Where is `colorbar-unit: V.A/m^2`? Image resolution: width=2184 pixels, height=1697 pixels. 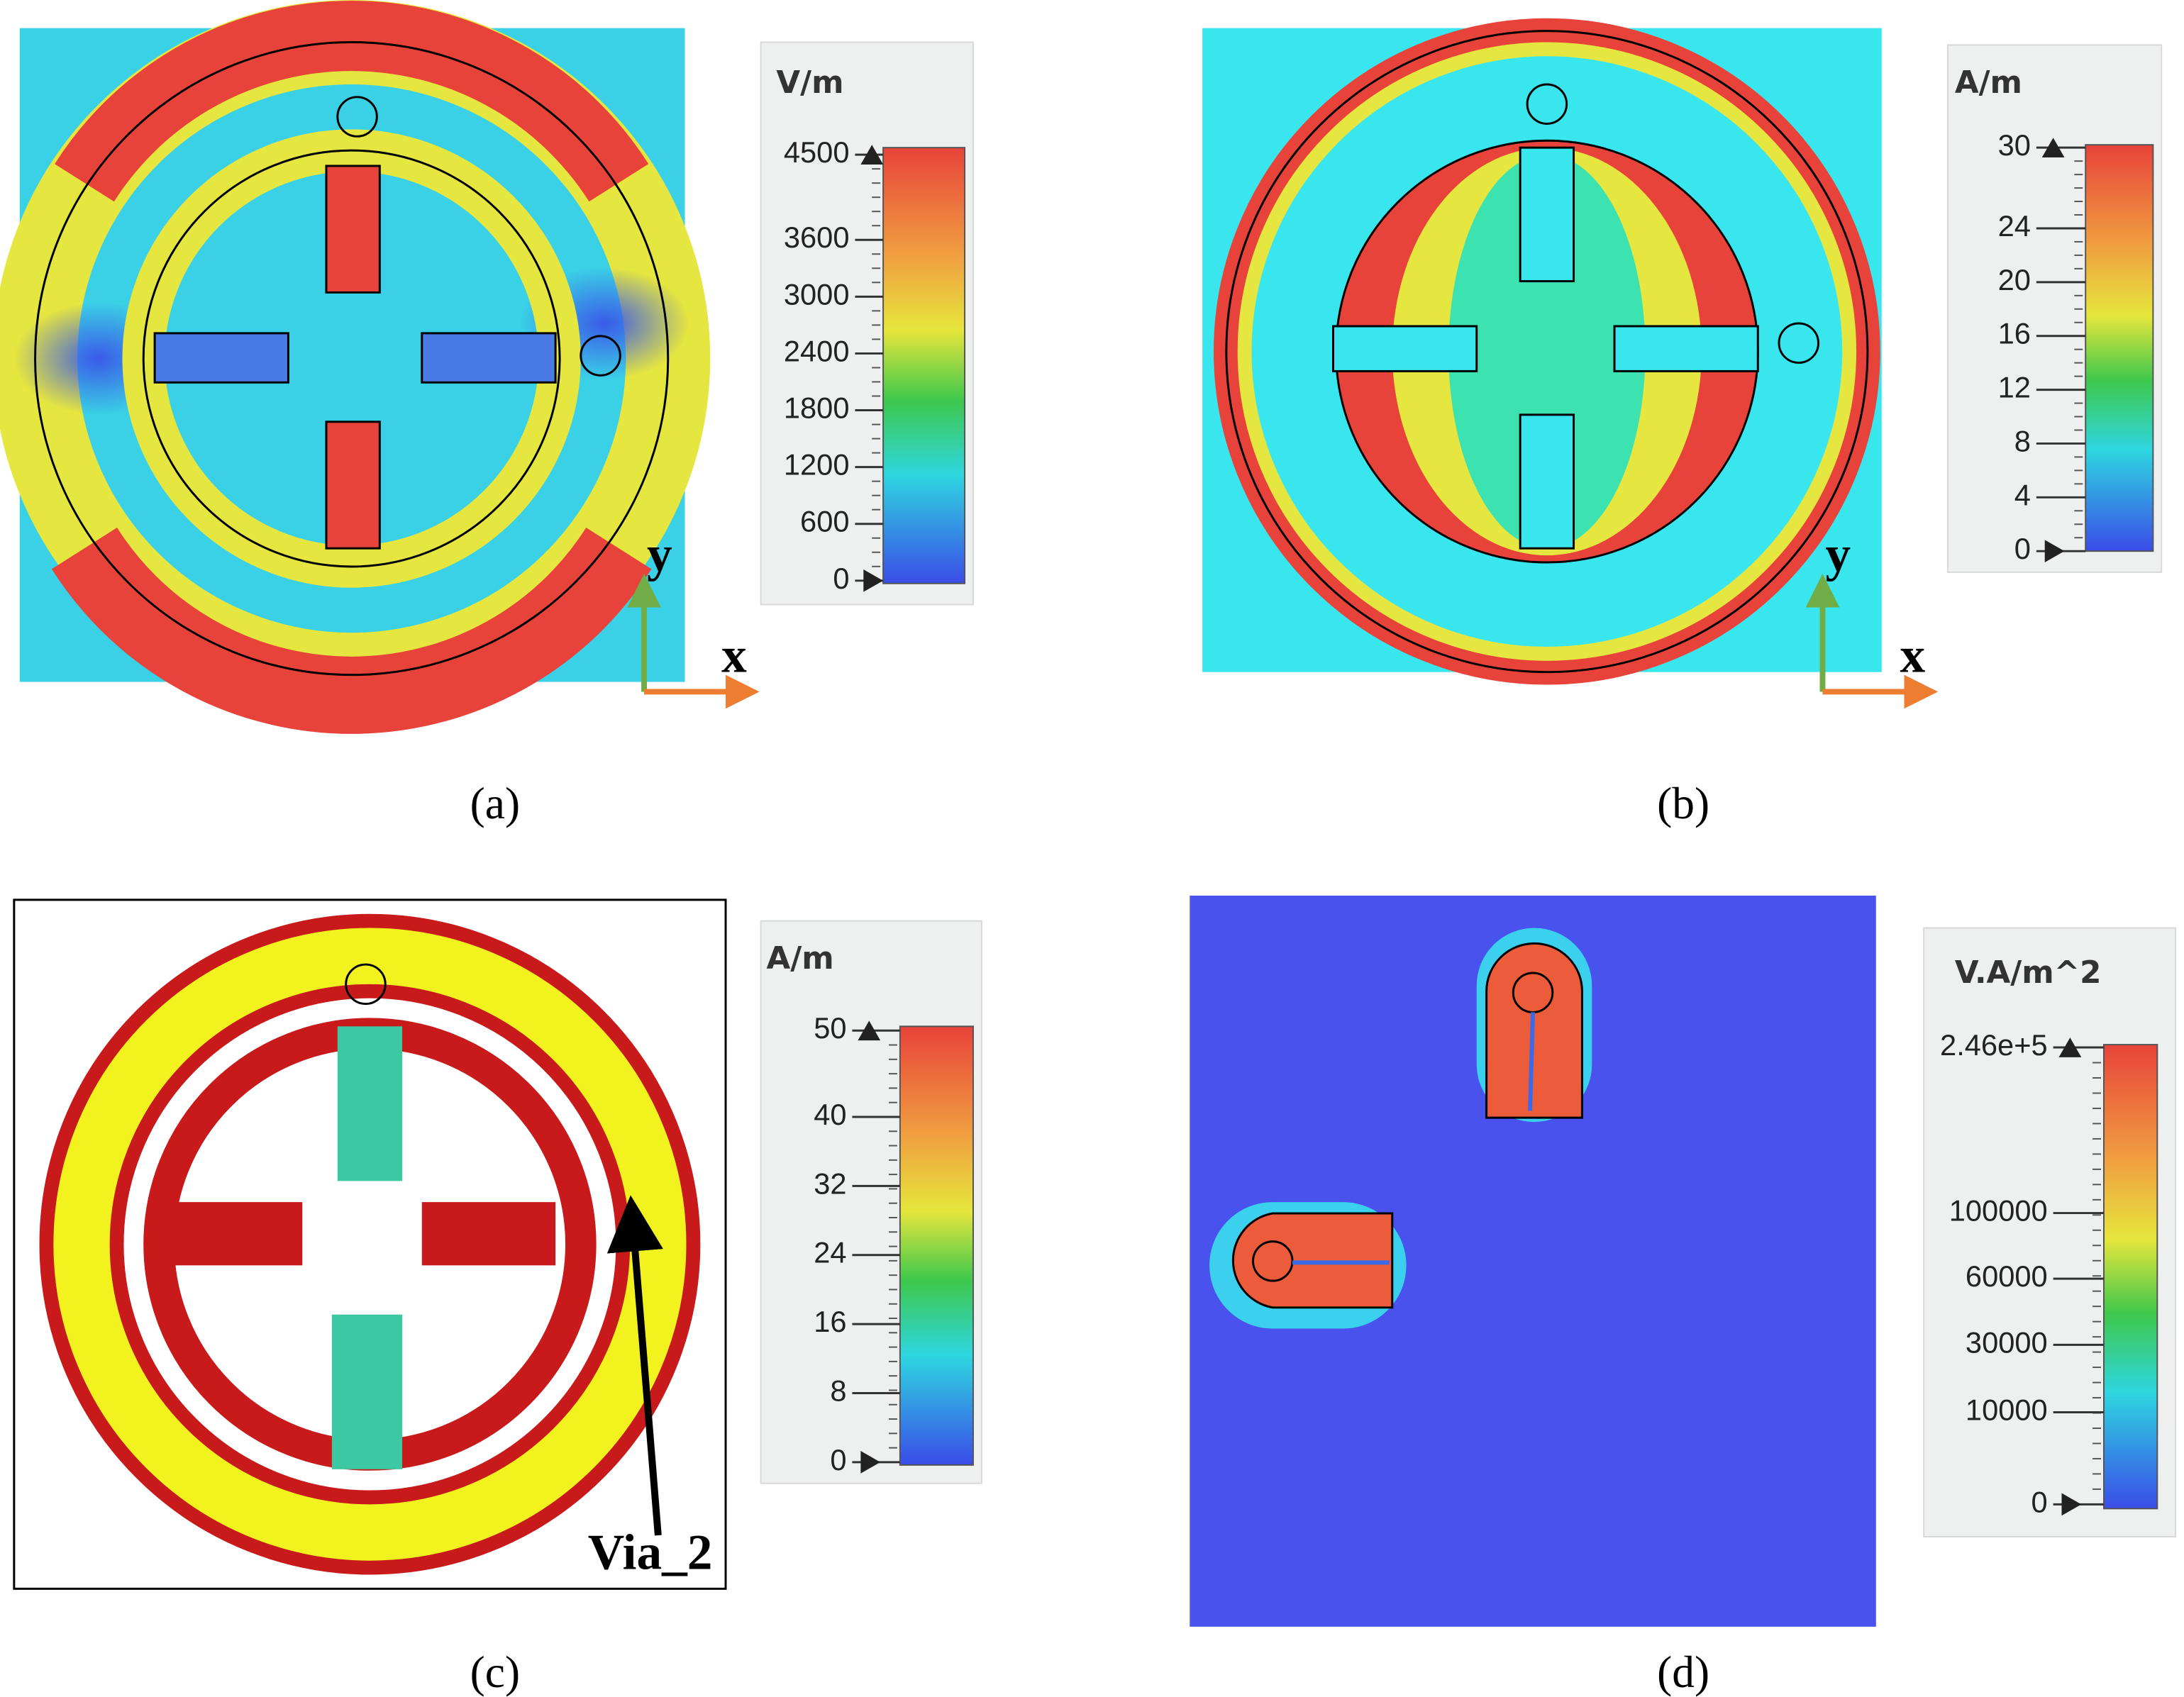
colorbar-unit: V.A/m^2 is located at coordinates (2029, 973).